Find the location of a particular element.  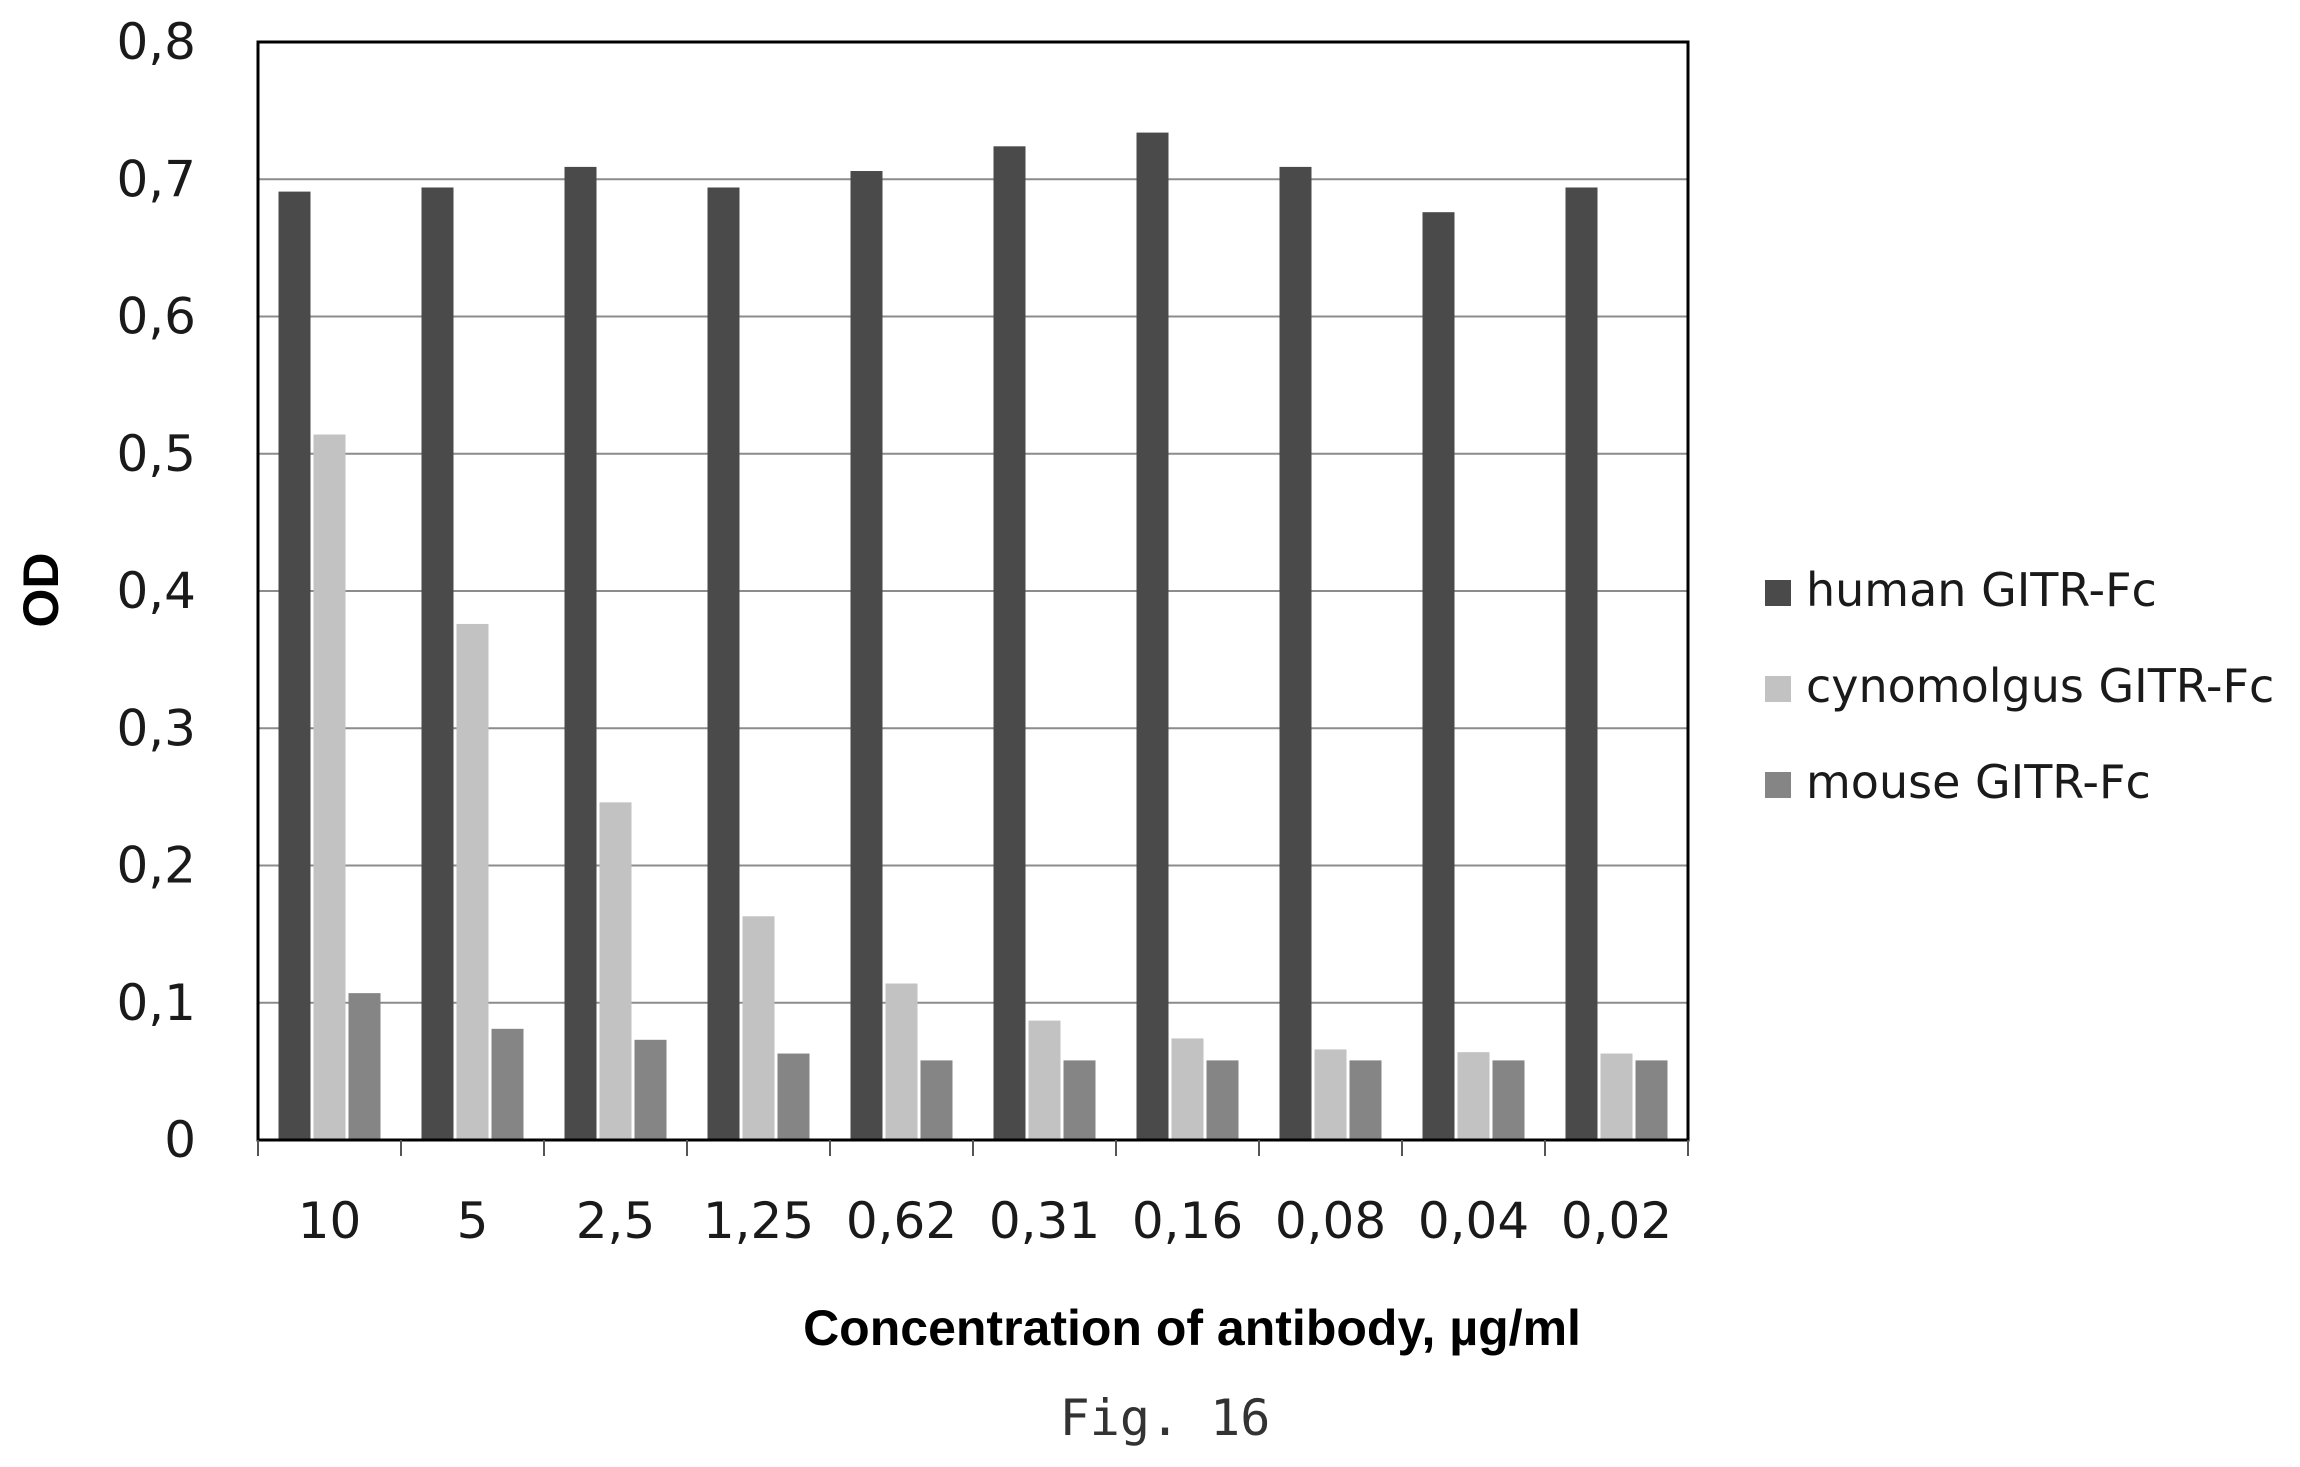

y-tick-label: 0,6 is located at coordinates (156, 317).